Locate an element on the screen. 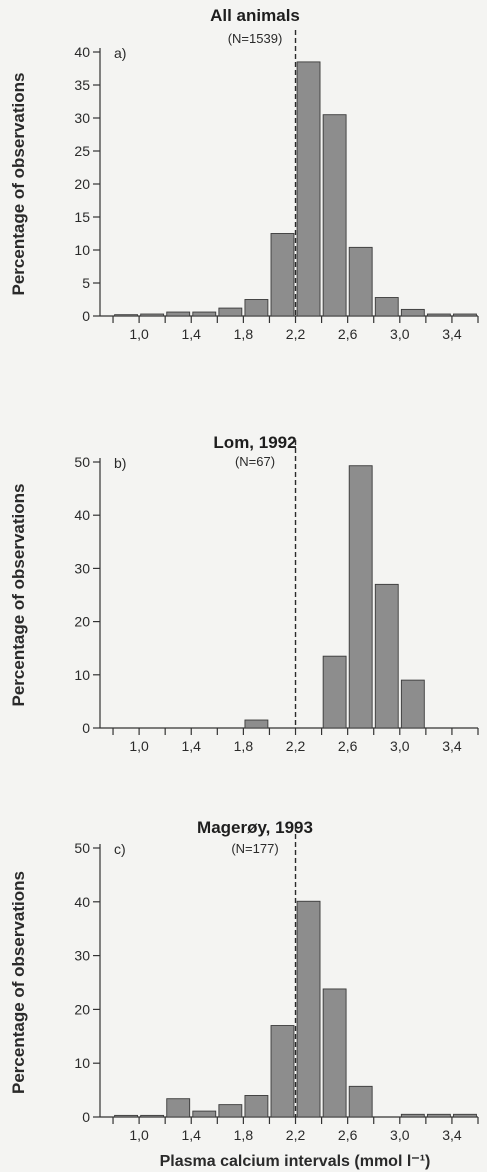 The image size is (487, 1172). panel-label: a) is located at coordinates (120, 53).